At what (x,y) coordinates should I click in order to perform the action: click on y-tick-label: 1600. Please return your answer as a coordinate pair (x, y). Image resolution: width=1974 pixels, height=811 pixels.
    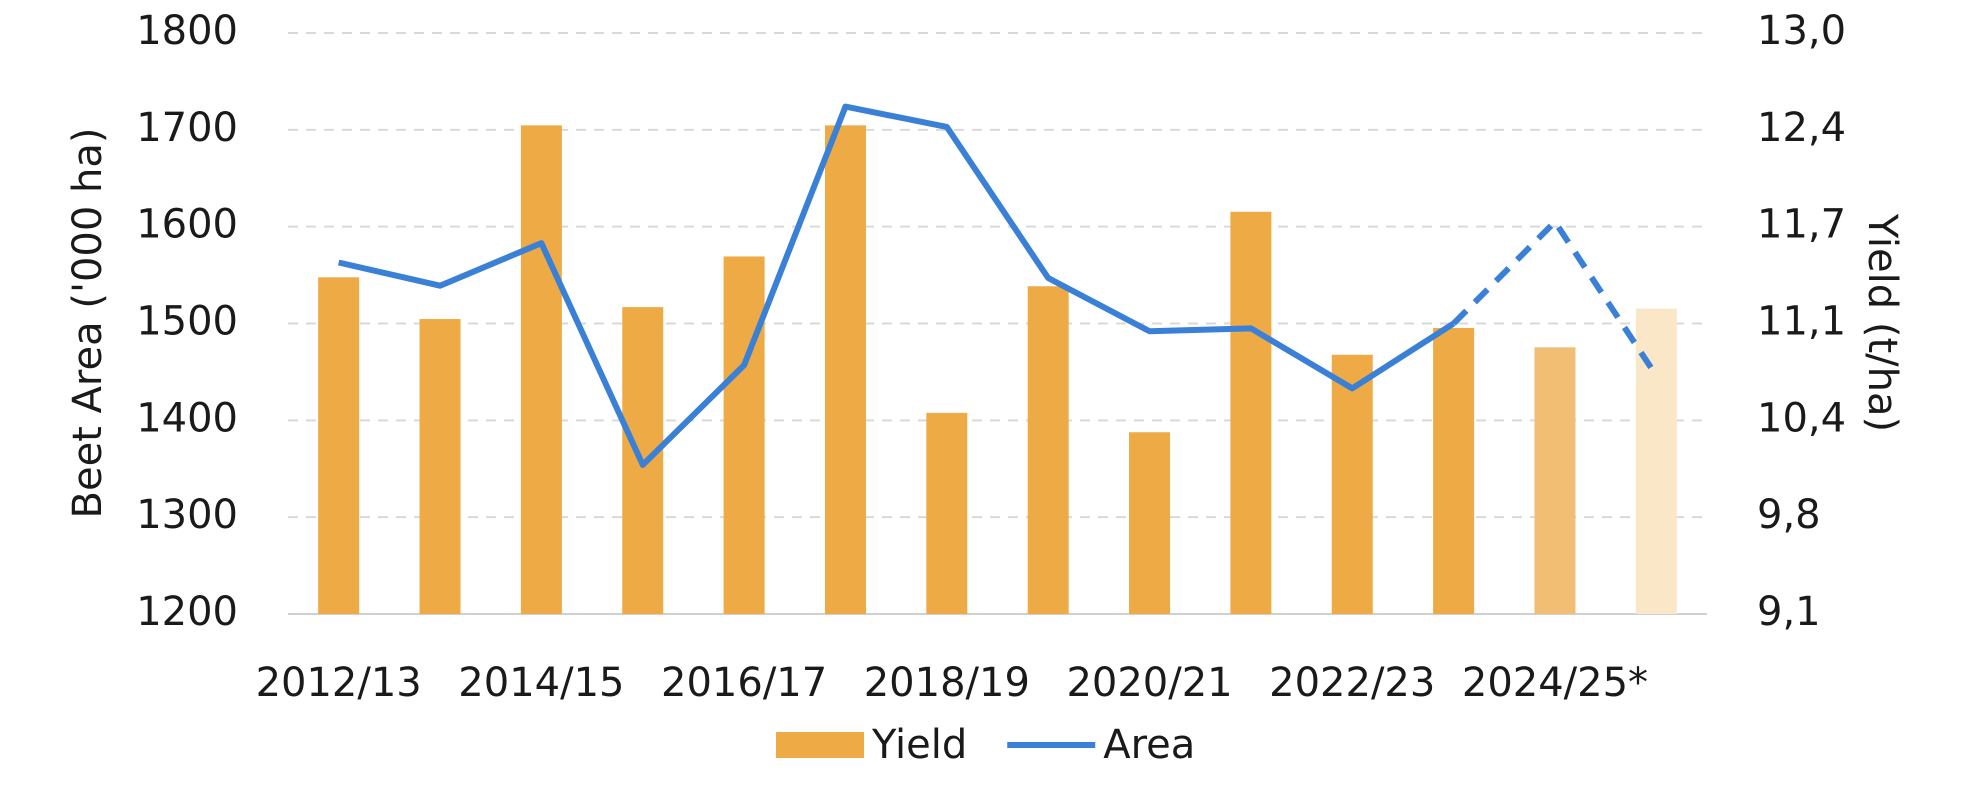
    Looking at the image, I should click on (187, 225).